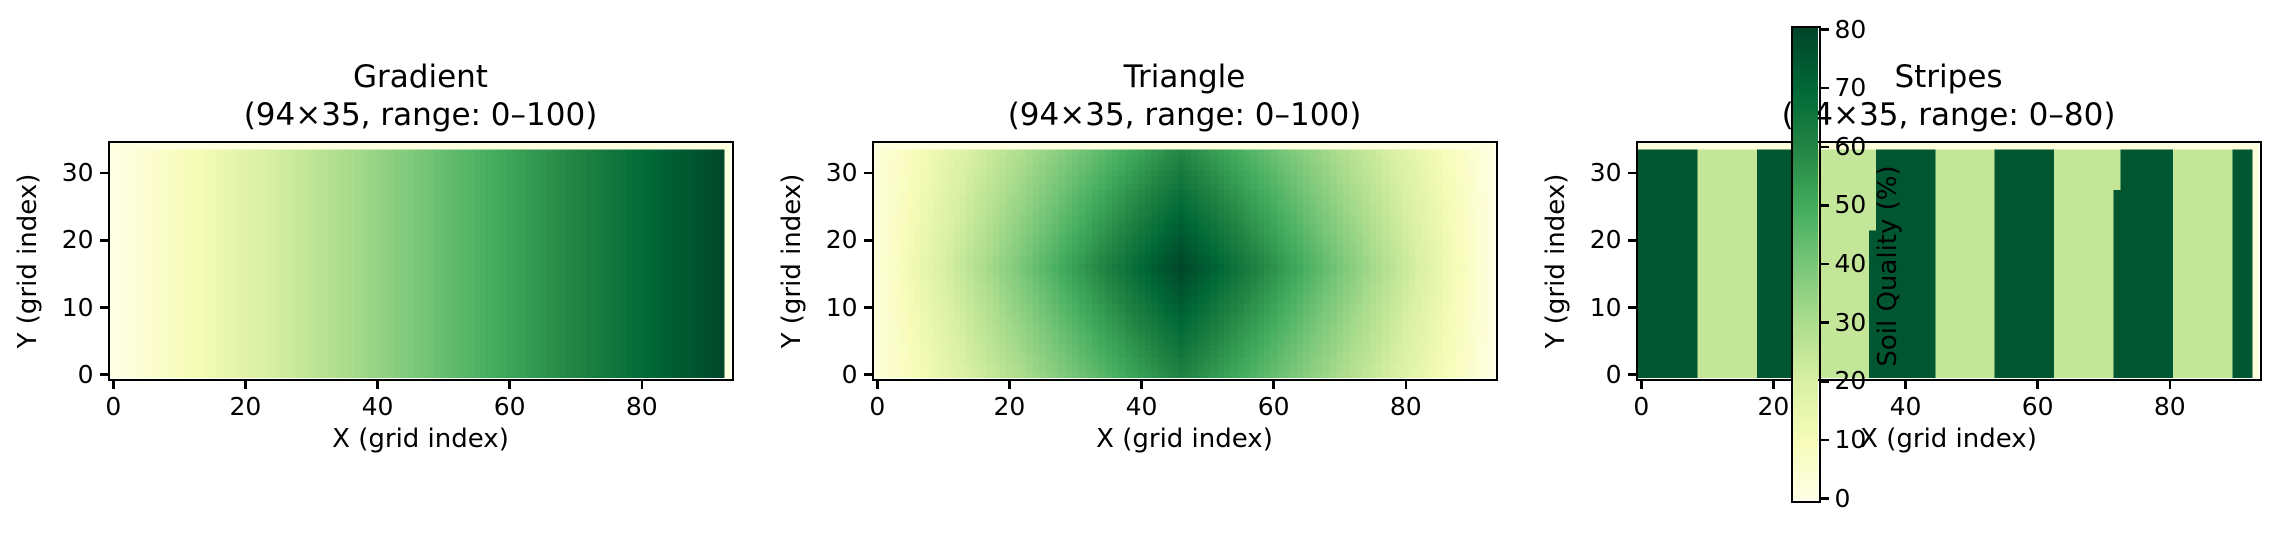 The height and width of the screenshot is (537, 2282). Describe the element at coordinates (377, 406) in the screenshot. I see `x-tick-label-gradient: 40` at that location.